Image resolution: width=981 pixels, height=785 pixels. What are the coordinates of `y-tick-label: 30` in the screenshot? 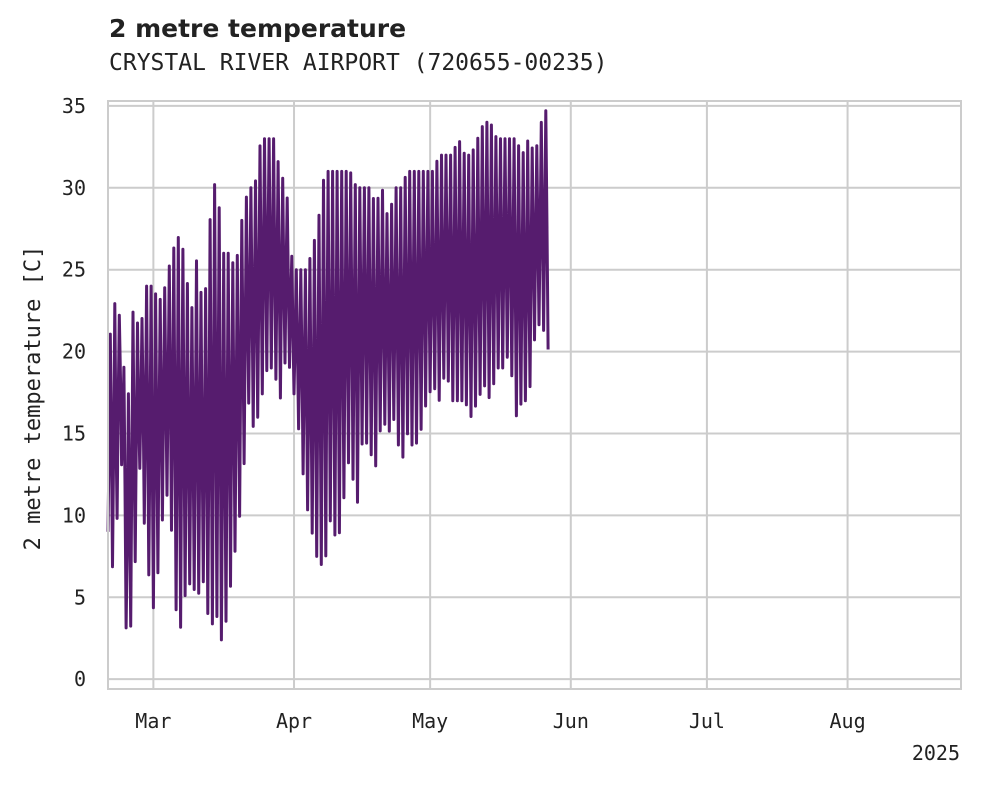 It's located at (74, 188).